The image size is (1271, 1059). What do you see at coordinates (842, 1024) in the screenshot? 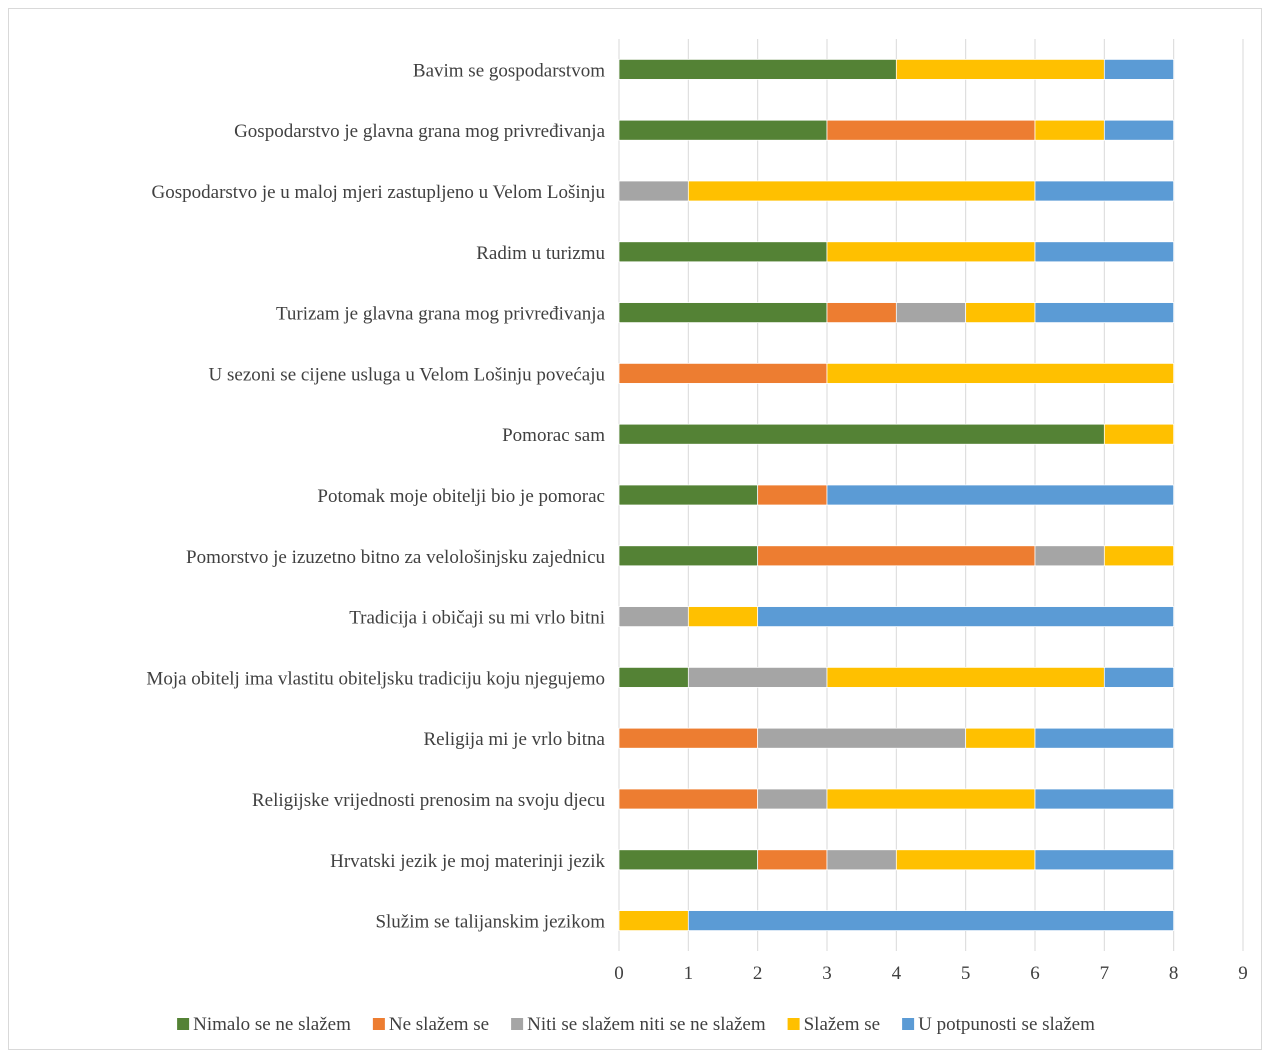
I see `legend-label: Slažem se` at bounding box center [842, 1024].